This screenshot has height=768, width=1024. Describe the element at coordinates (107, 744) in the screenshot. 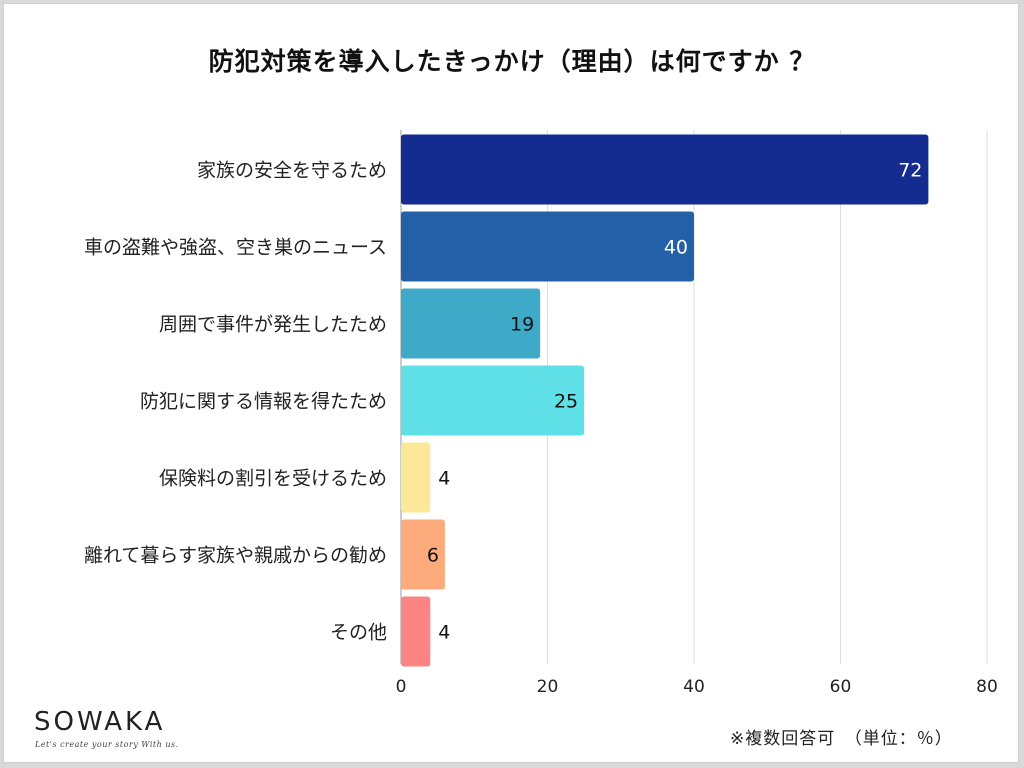

I see `brand-tagline: Let's create your story With us.` at that location.